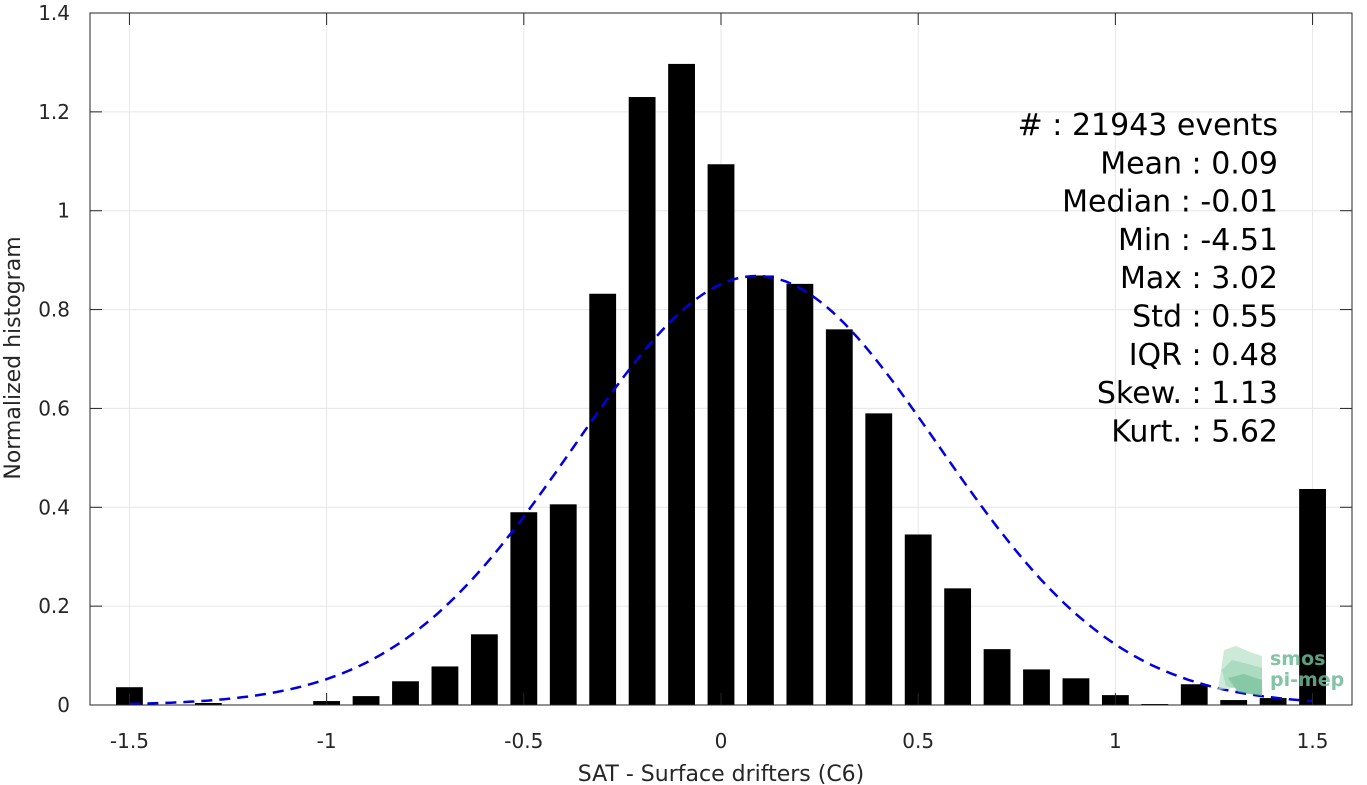  What do you see at coordinates (721, 773) in the screenshot?
I see `x-axis-title: SAT - Surface drifters (C6)` at bounding box center [721, 773].